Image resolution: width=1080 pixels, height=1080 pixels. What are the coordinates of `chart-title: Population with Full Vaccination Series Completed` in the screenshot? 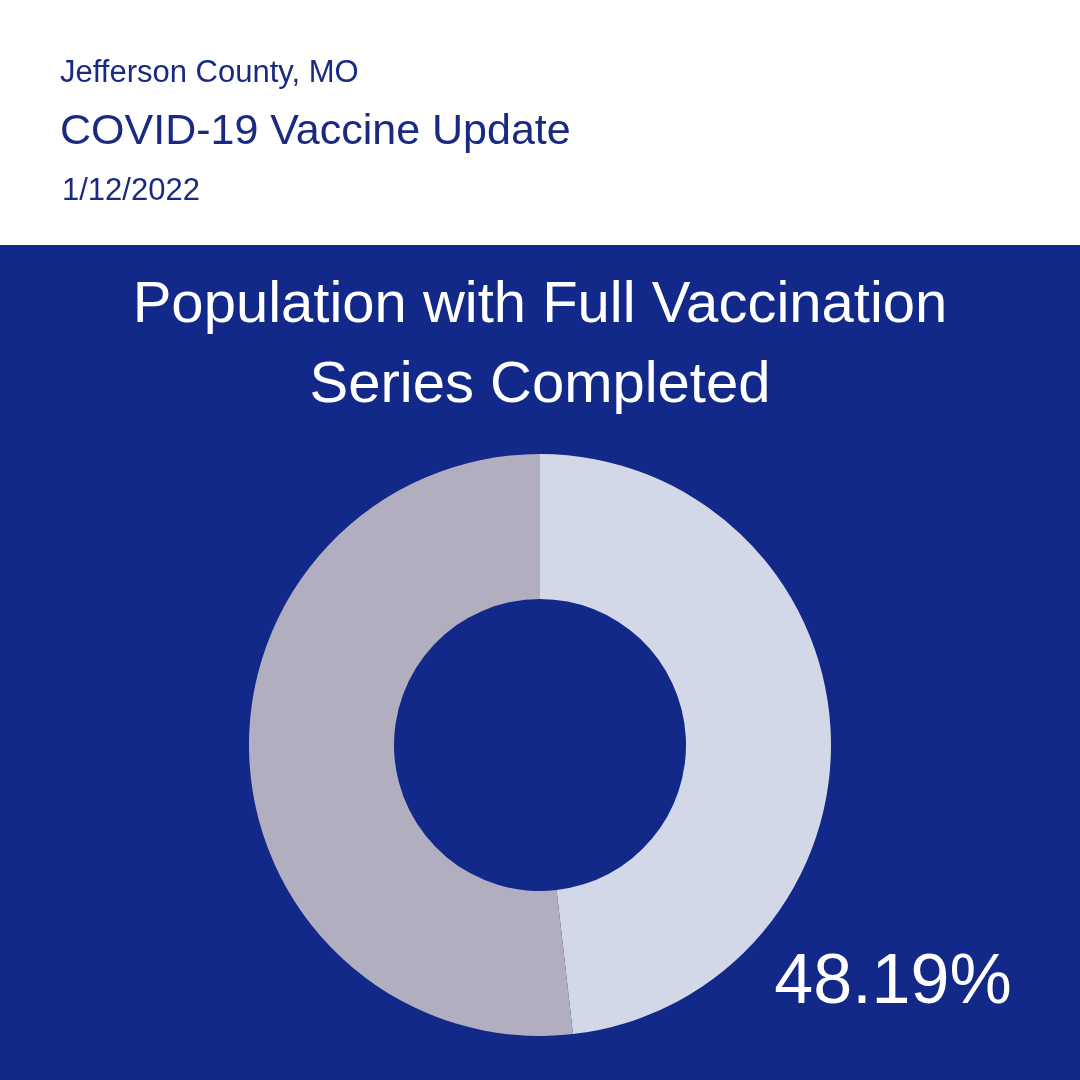 It's located at (540, 341).